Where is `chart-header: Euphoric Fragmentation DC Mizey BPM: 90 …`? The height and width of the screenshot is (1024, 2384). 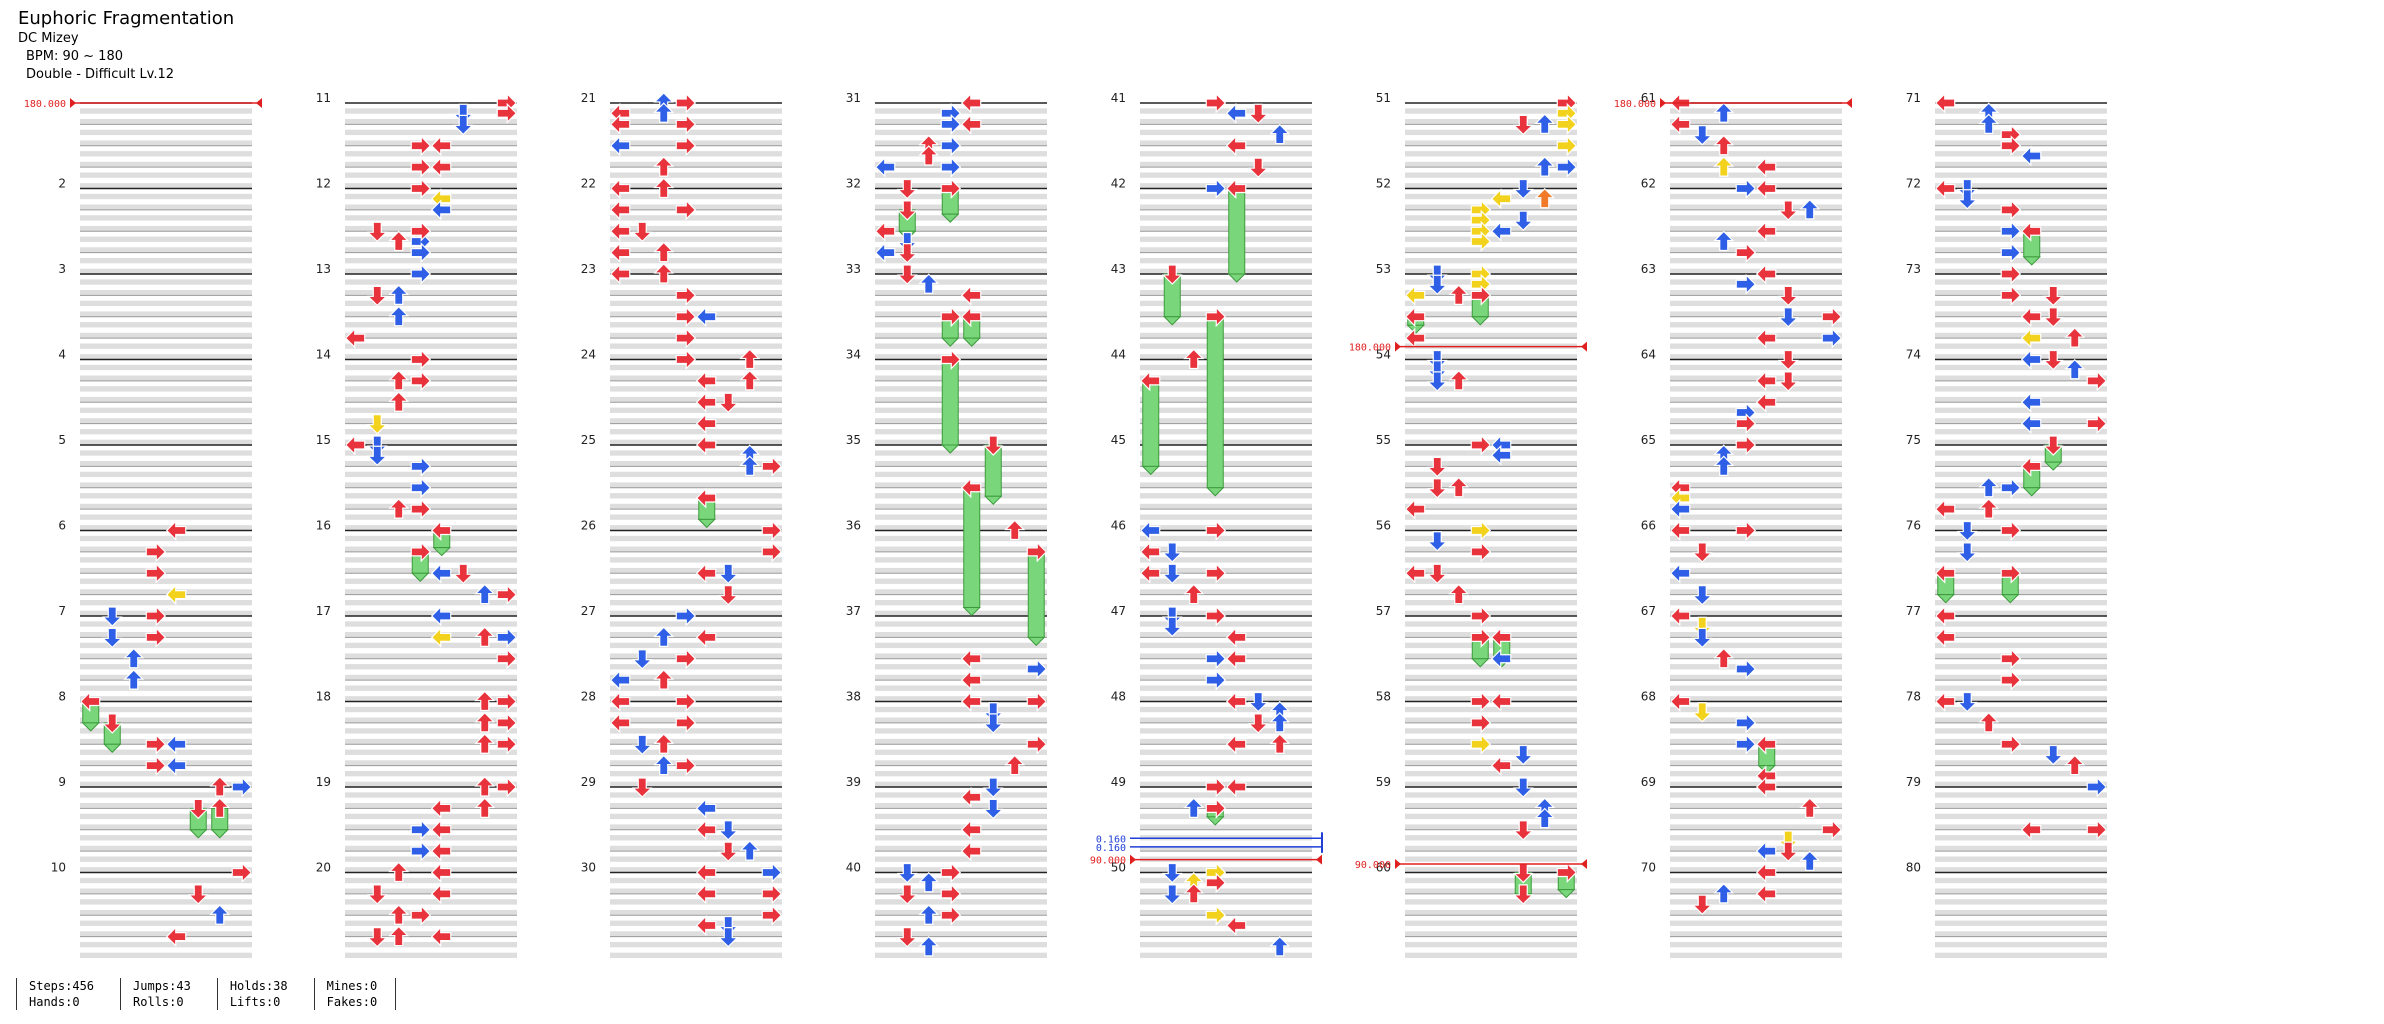 chart-header: Euphoric Fragmentation DC Mizey BPM: 90 … is located at coordinates (126, 46).